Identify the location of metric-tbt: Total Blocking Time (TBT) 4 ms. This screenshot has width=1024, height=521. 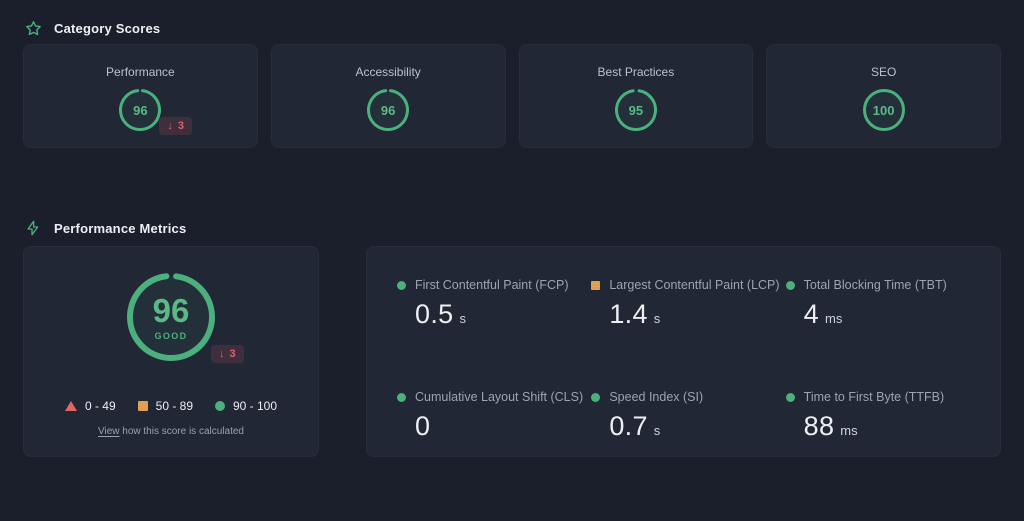
(882, 311).